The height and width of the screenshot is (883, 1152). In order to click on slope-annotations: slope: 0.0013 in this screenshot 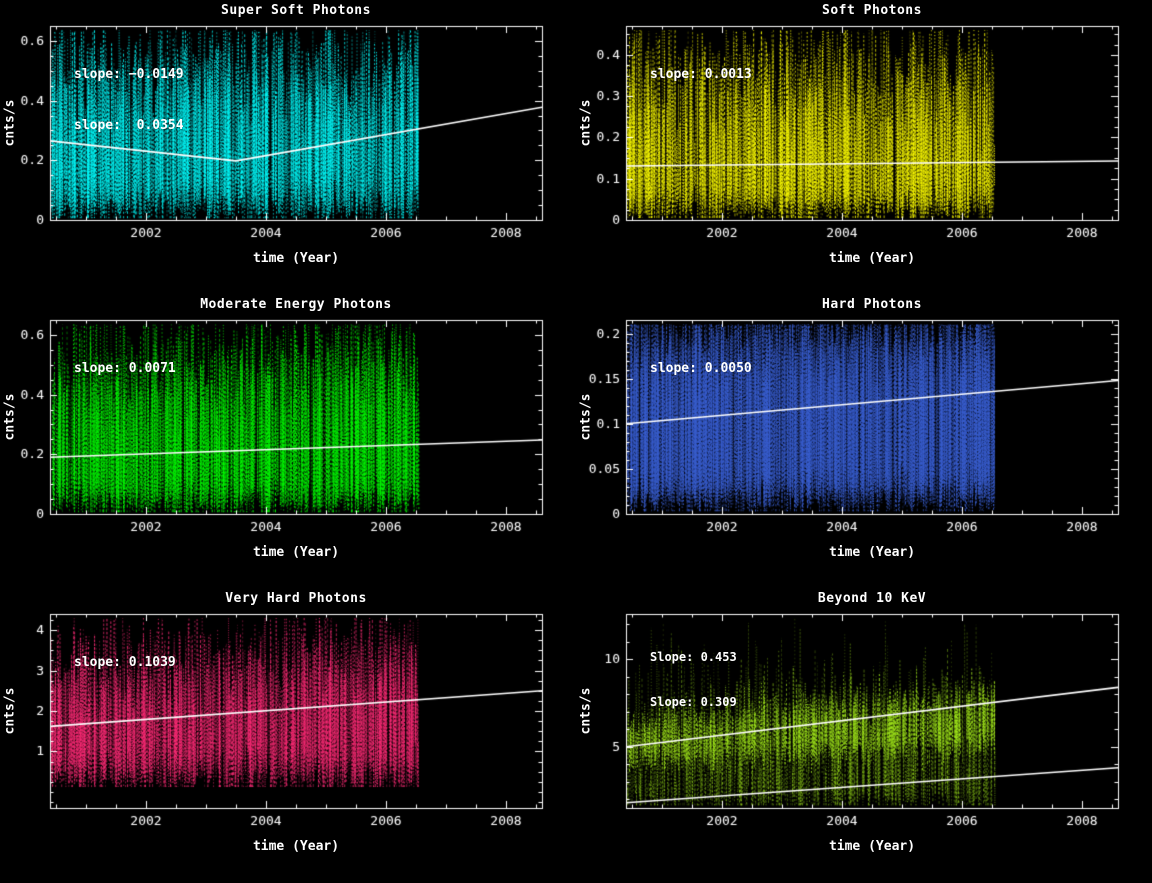, I will do `click(701, 74)`.